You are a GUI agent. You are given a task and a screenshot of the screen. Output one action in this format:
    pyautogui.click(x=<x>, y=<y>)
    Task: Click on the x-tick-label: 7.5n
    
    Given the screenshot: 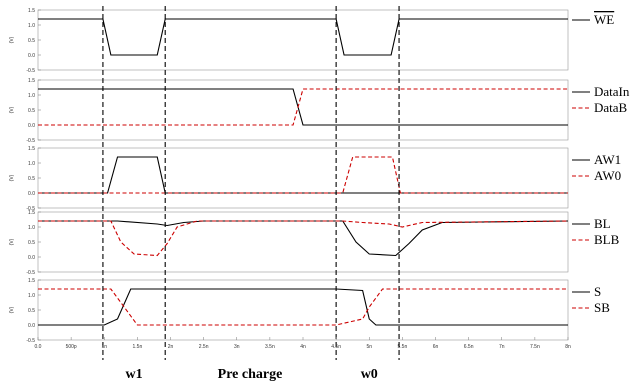 What is the action you would take?
    pyautogui.click(x=535, y=347)
    